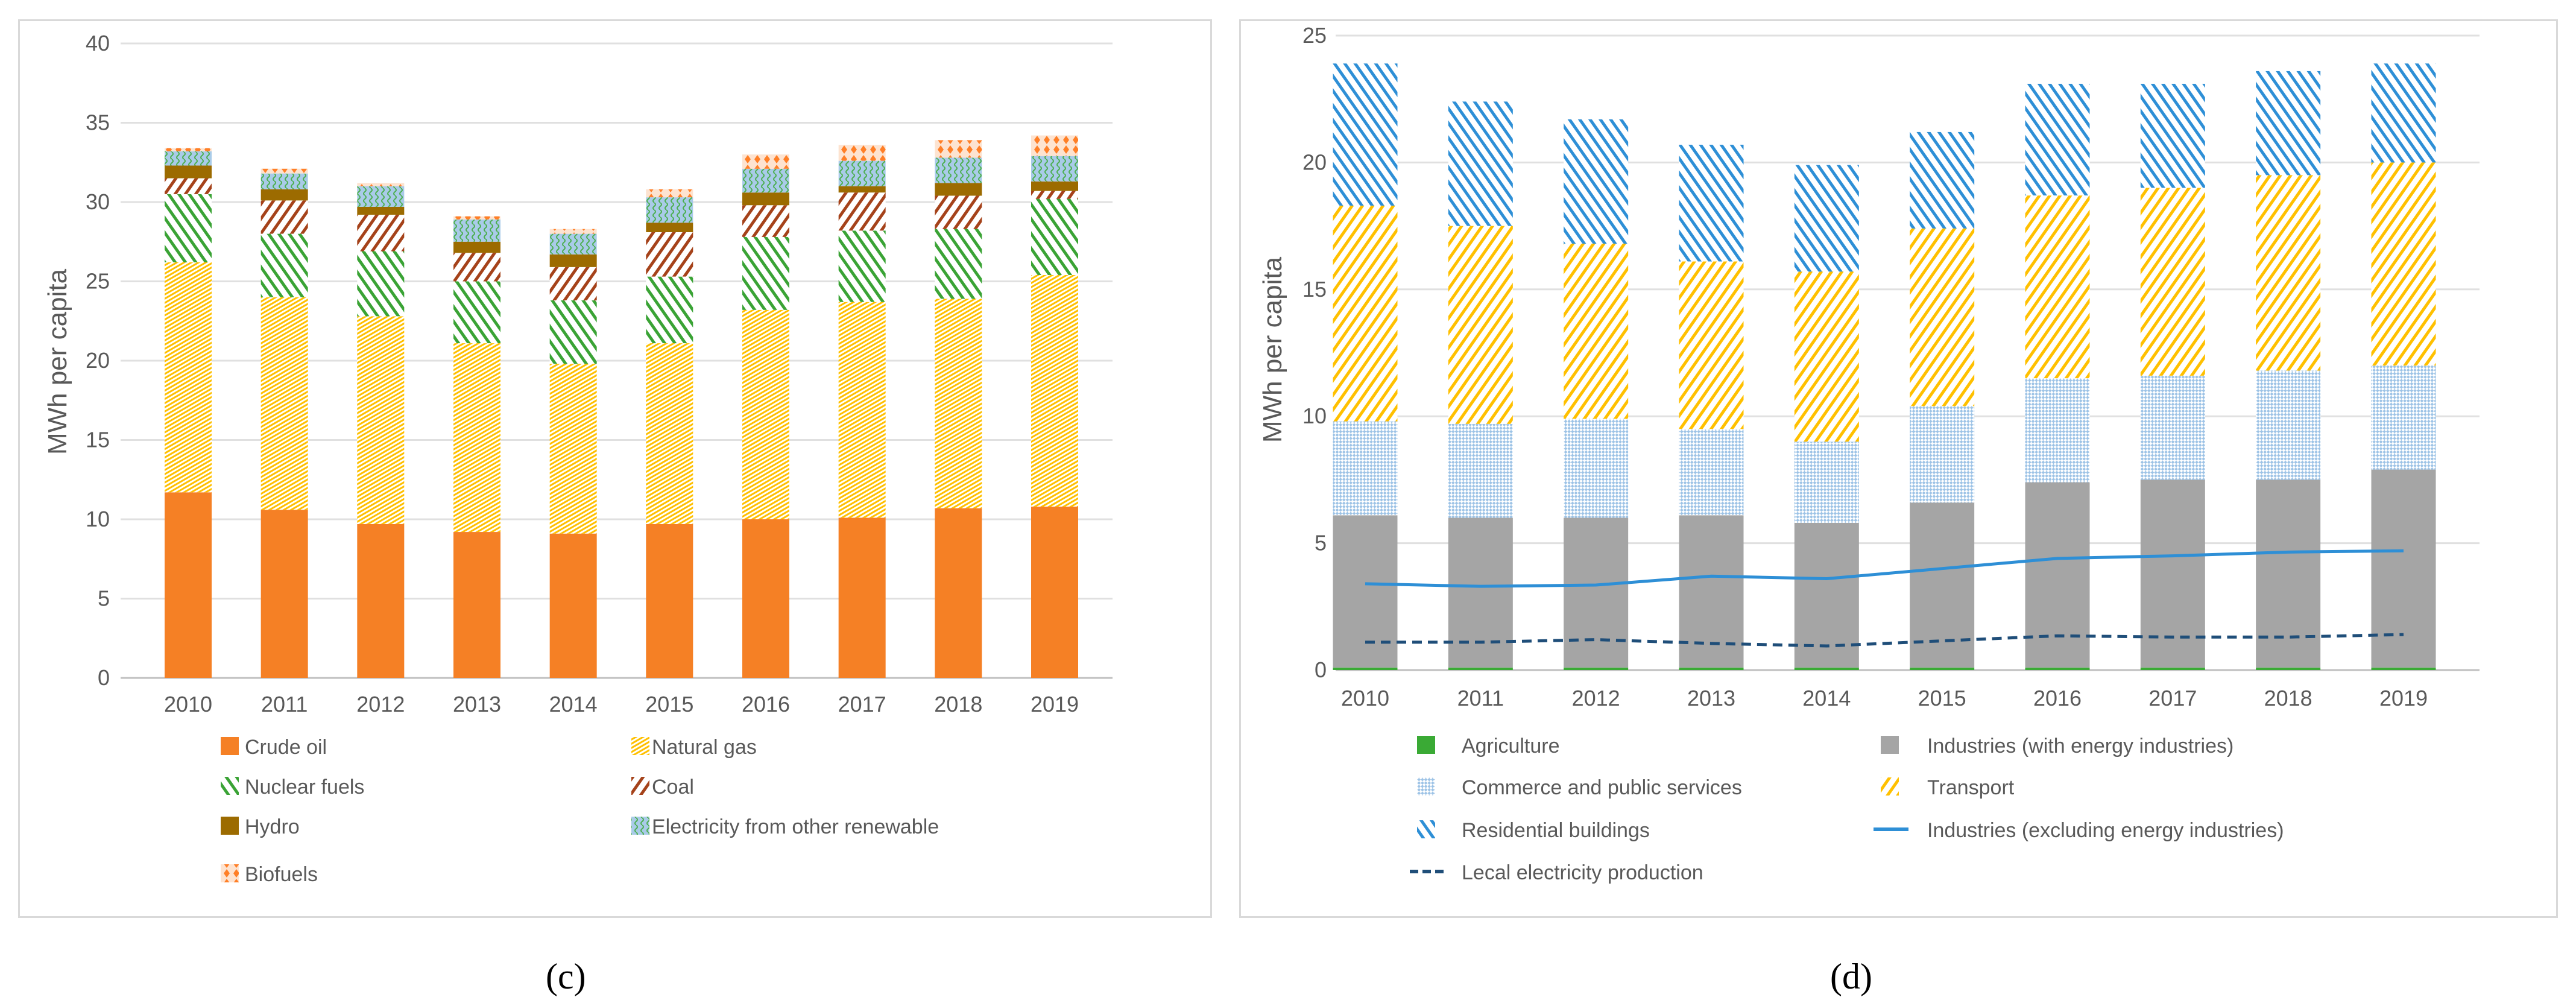 This screenshot has height=1003, width=2576. What do you see at coordinates (1826, 595) in the screenshot?
I see `bar-segment-industries-with-energy-industries--2014` at bounding box center [1826, 595].